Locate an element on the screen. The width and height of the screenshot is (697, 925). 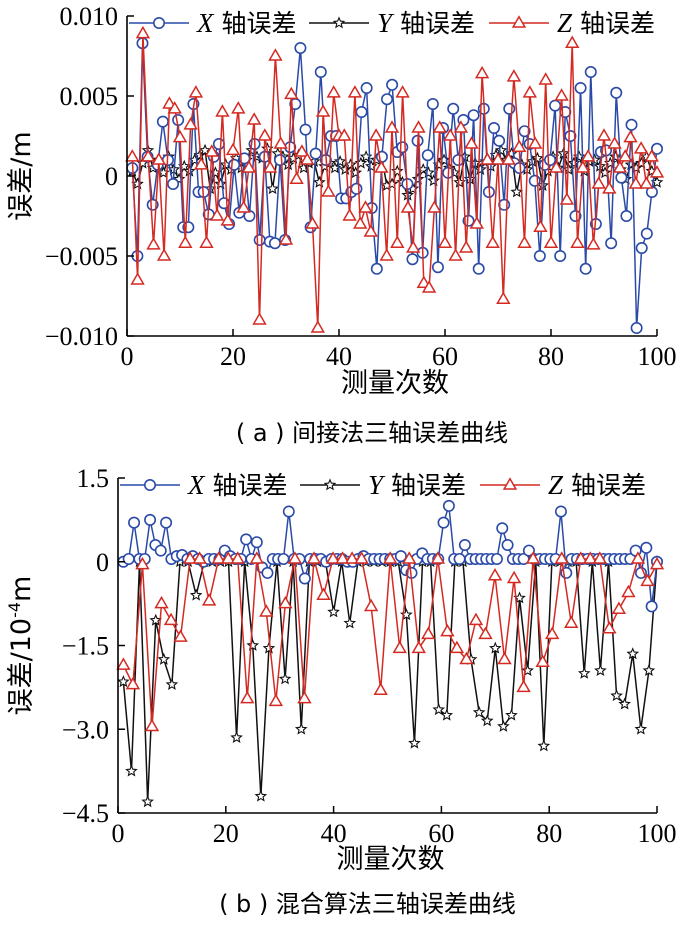
legend-item-x: X 轴误差 is located at coordinates (212, 23).